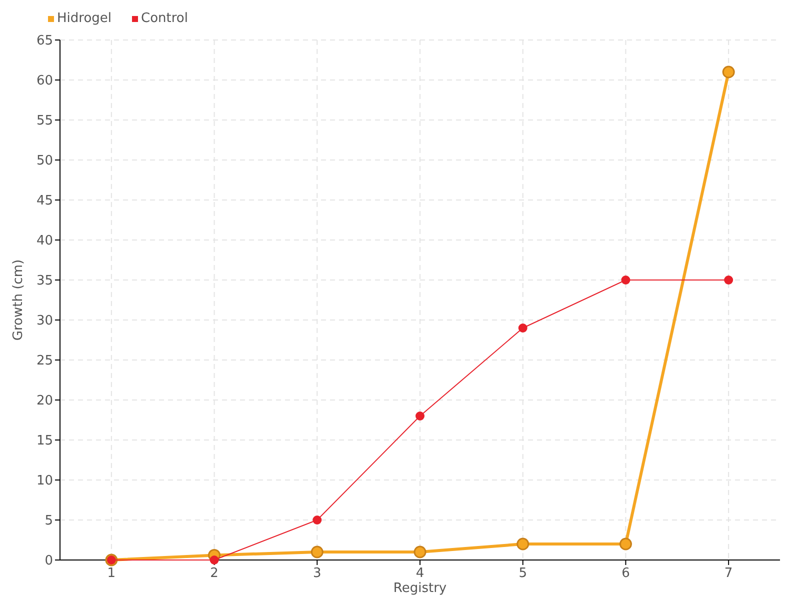 The height and width of the screenshot is (600, 800). Describe the element at coordinates (728, 573) in the screenshot. I see `x-tick-label: 7` at that location.